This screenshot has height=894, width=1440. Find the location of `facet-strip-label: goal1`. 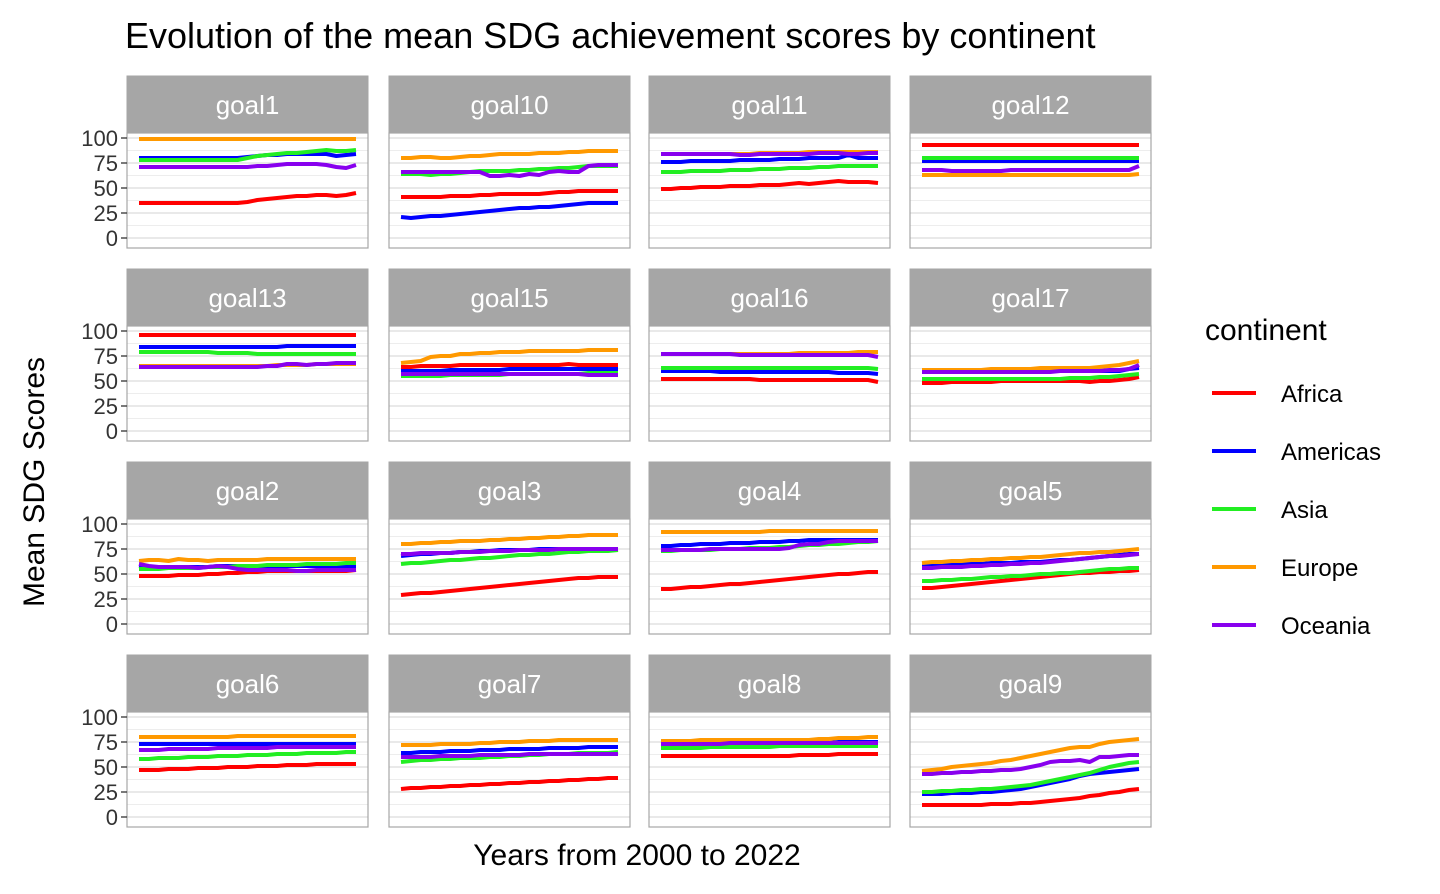

facet-strip-label: goal1 is located at coordinates (248, 105).